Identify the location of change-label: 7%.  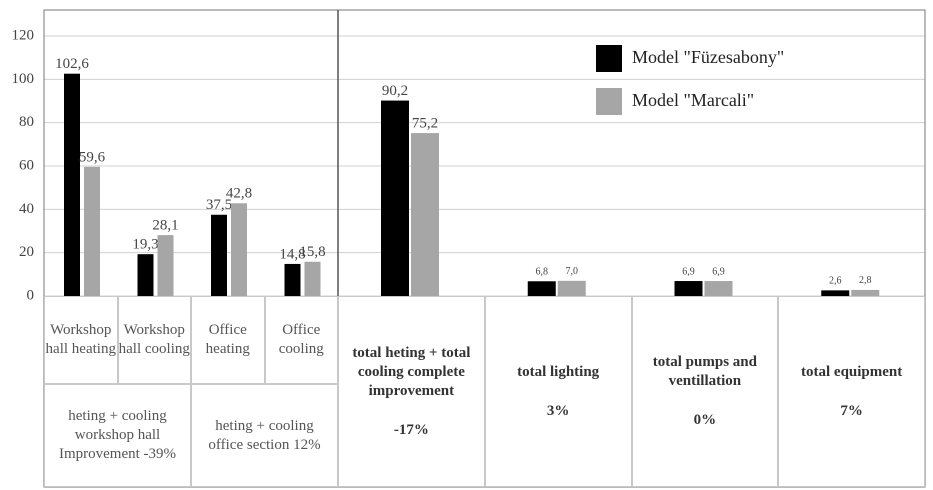
(851, 410).